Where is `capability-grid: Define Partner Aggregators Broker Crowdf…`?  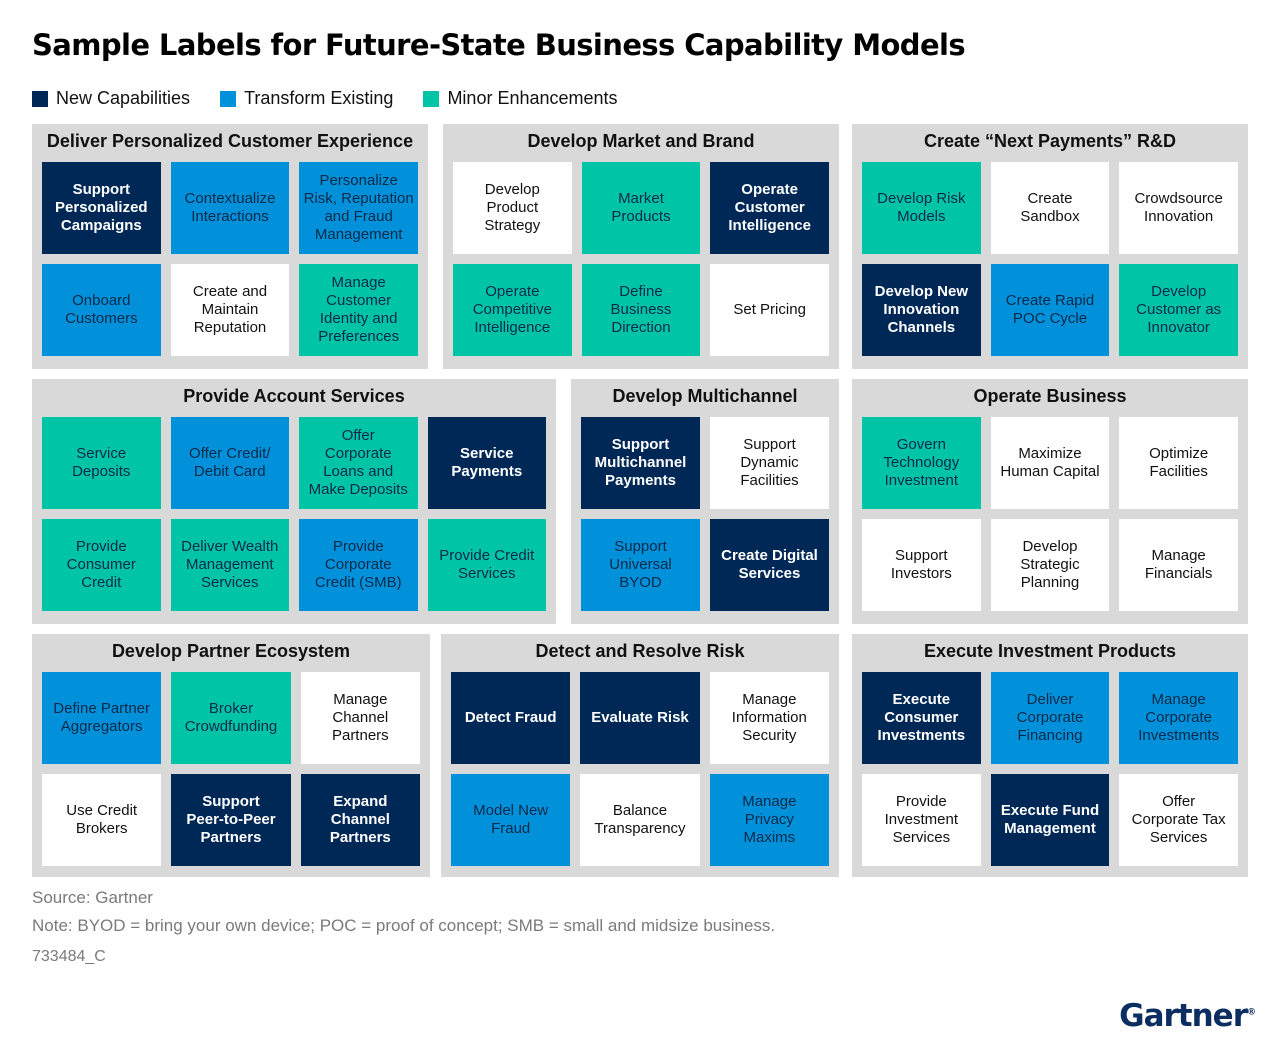 capability-grid: Define Partner Aggregators Broker Crowdf… is located at coordinates (231, 769).